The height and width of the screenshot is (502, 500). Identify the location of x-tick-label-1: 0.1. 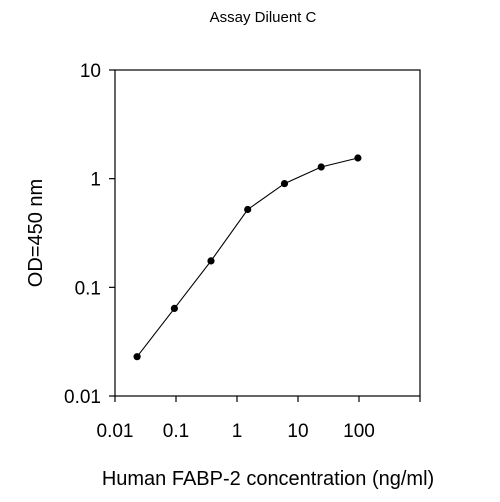
(176, 431).